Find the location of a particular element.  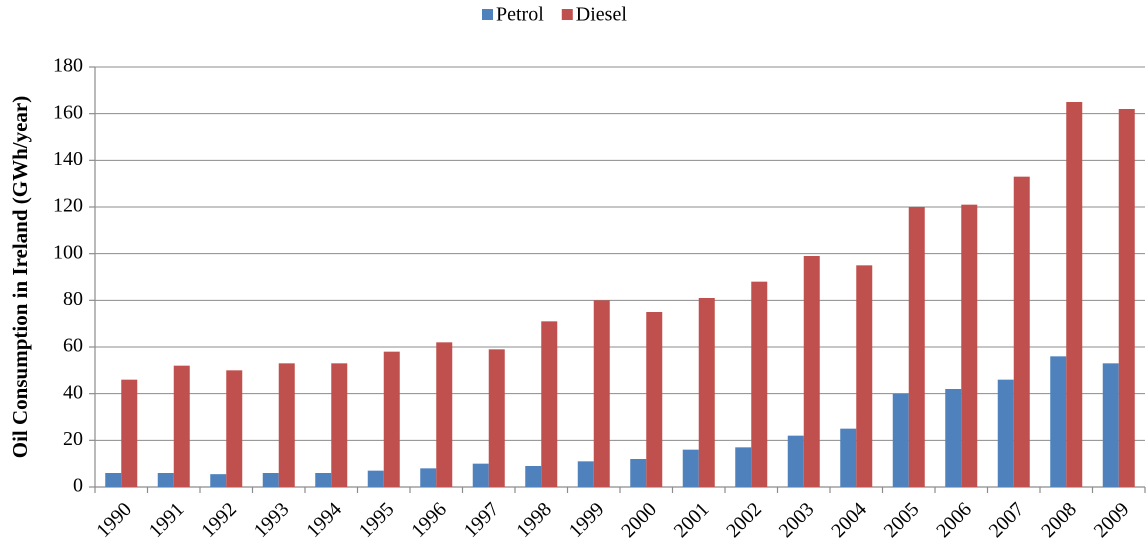

x-tick-label: 2002 is located at coordinates (744, 520).